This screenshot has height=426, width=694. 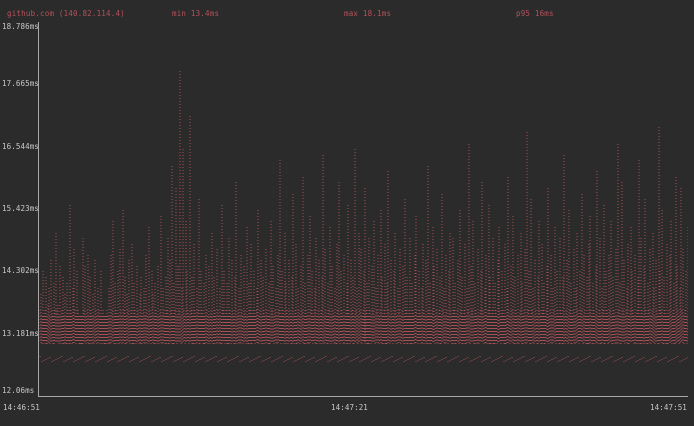 I want to click on y-axis-line, so click(x=38, y=209).